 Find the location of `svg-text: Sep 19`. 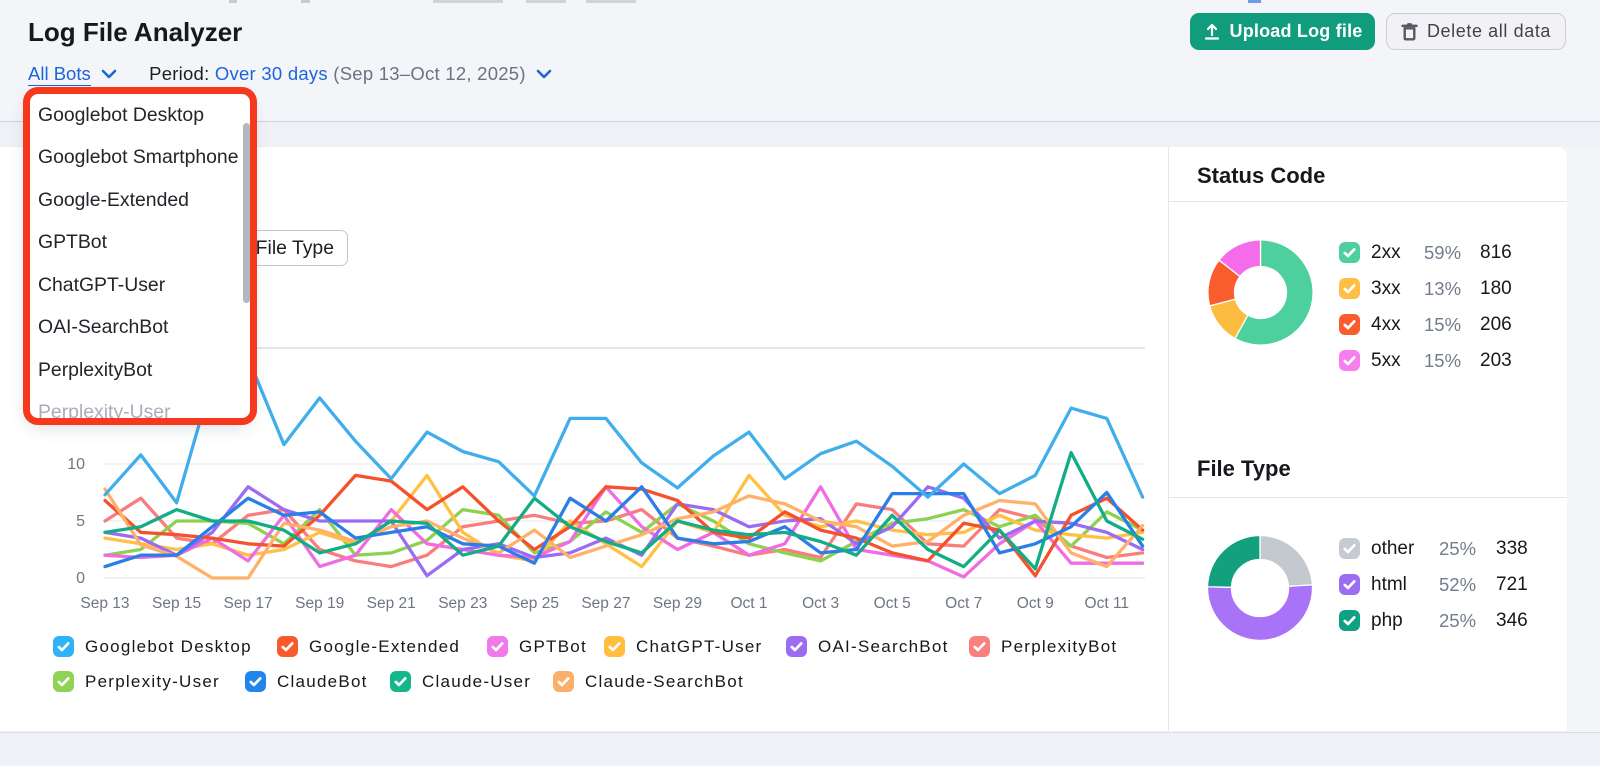

svg-text: Sep 19 is located at coordinates (319, 603).